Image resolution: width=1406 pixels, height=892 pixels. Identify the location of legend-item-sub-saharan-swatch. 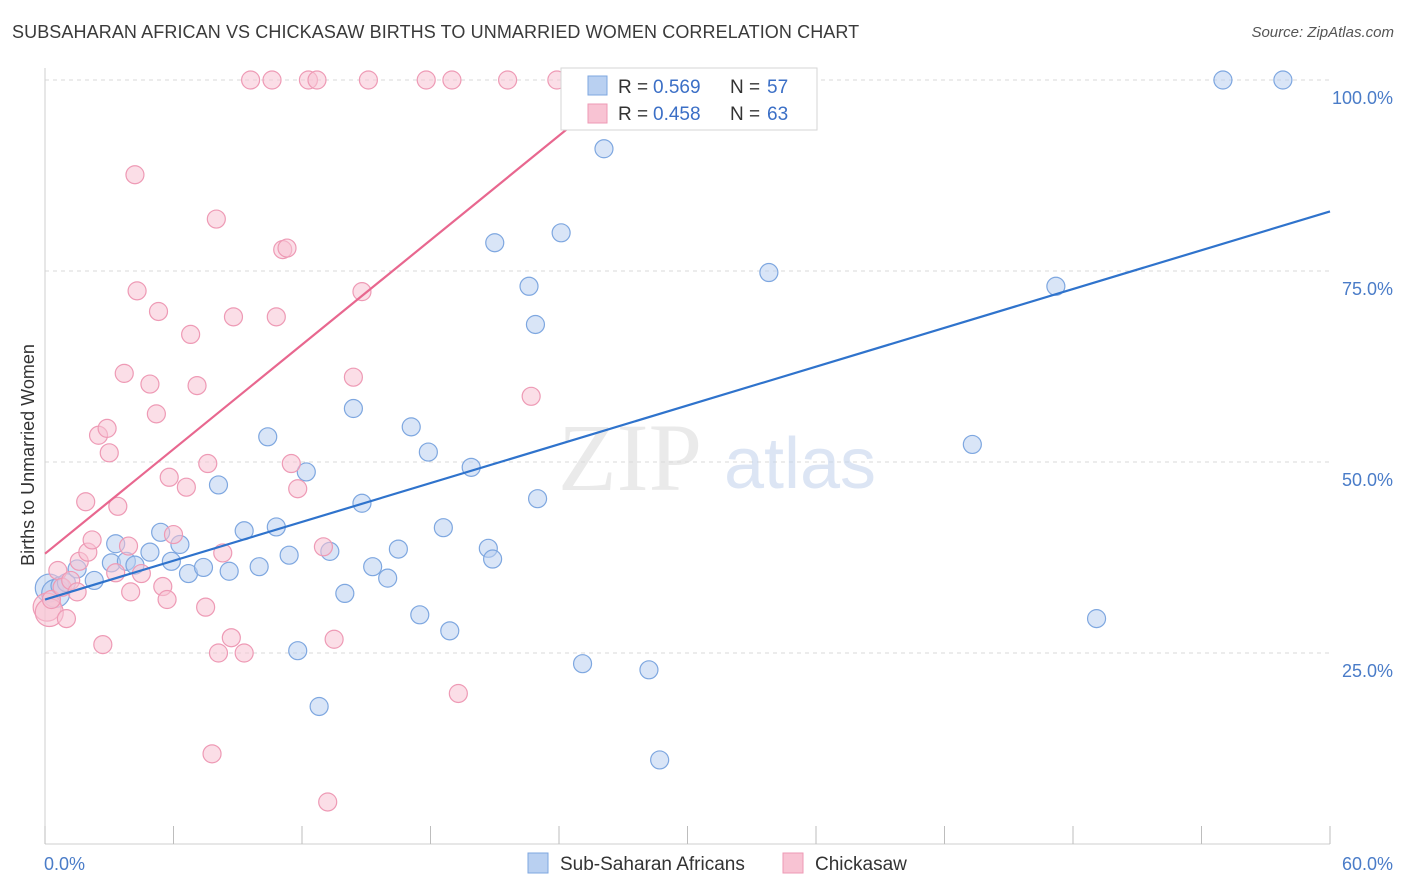
(538, 863).